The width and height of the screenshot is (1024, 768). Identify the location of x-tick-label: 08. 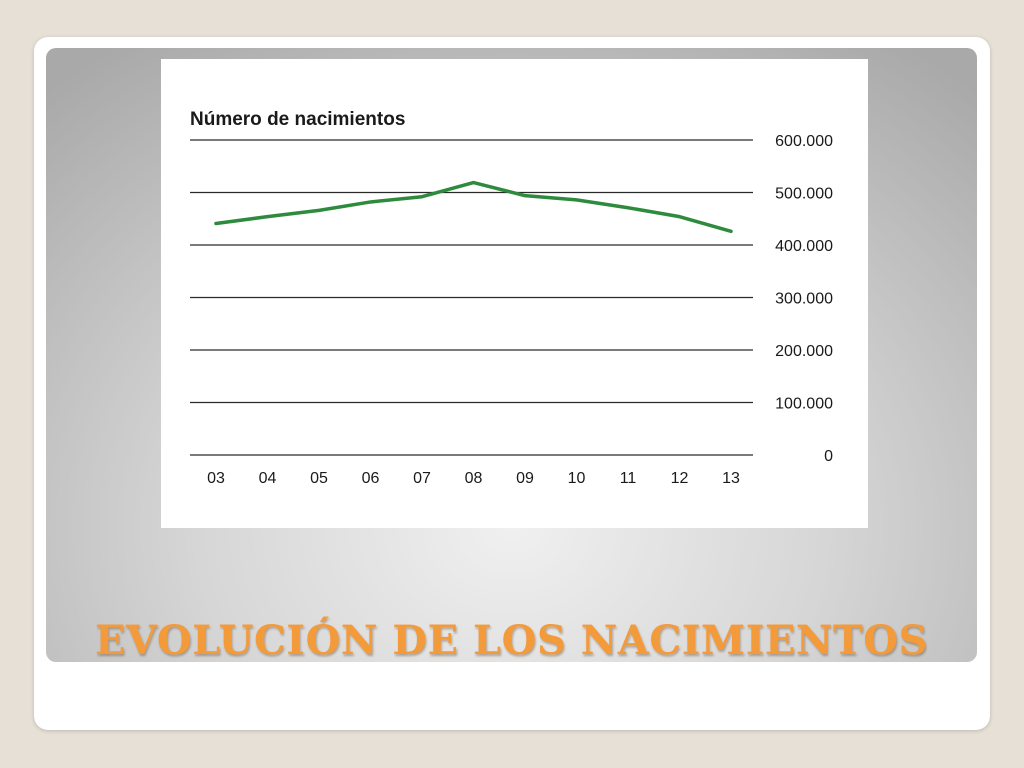
(474, 478).